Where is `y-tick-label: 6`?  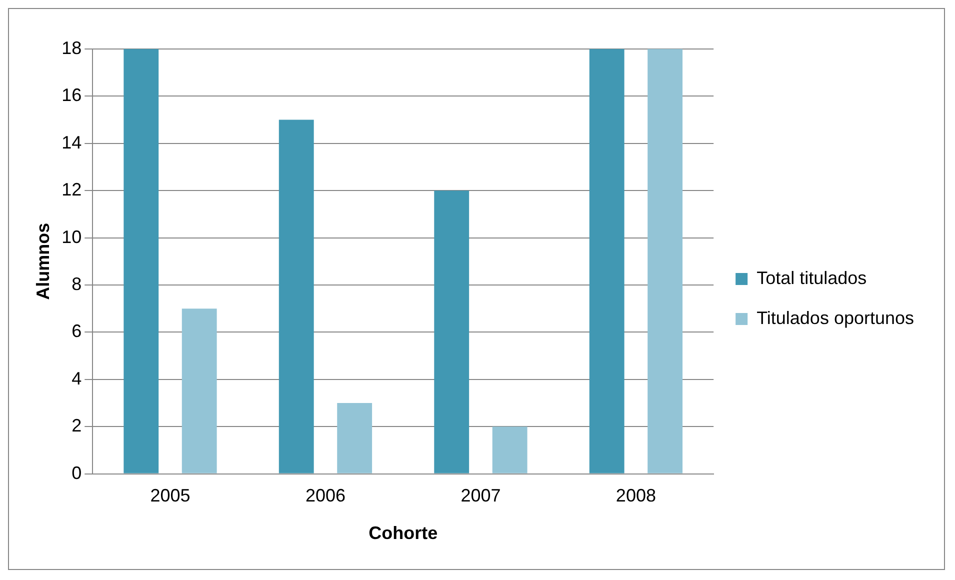 y-tick-label: 6 is located at coordinates (77, 331).